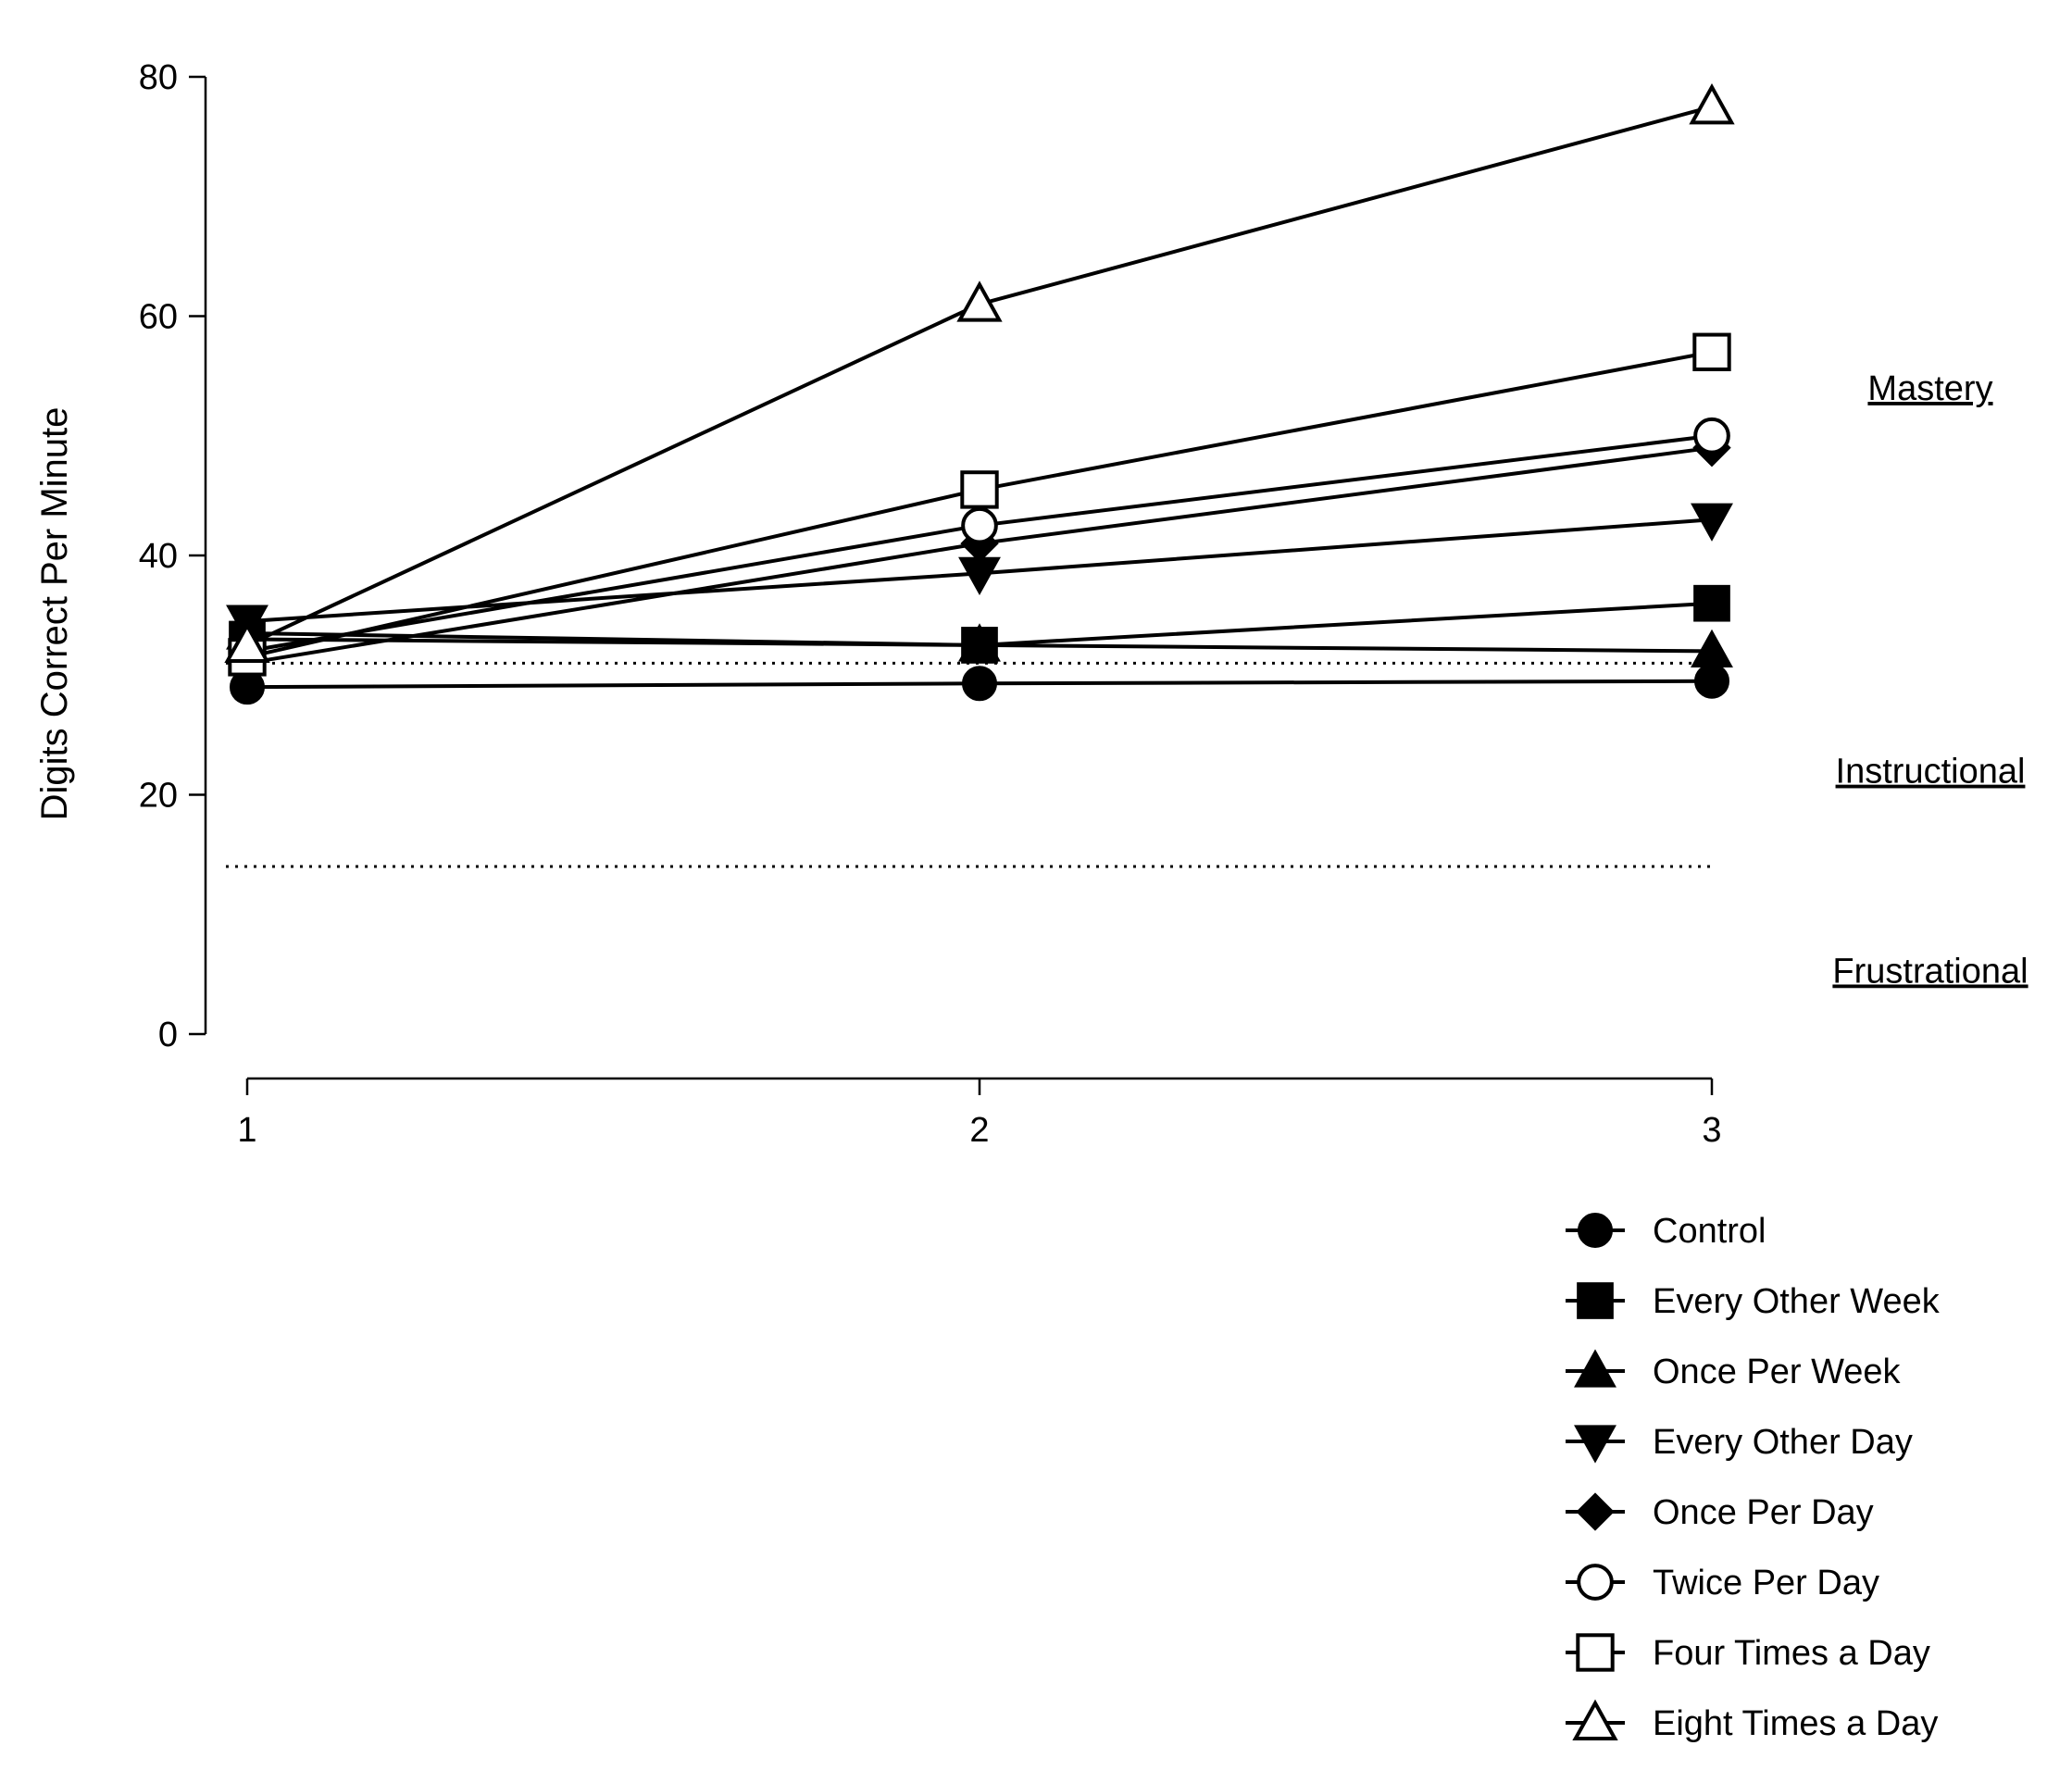  Describe the element at coordinates (1930, 680) in the screenshot. I see `zone-labels: Mastery Instructional Frustrational` at that location.